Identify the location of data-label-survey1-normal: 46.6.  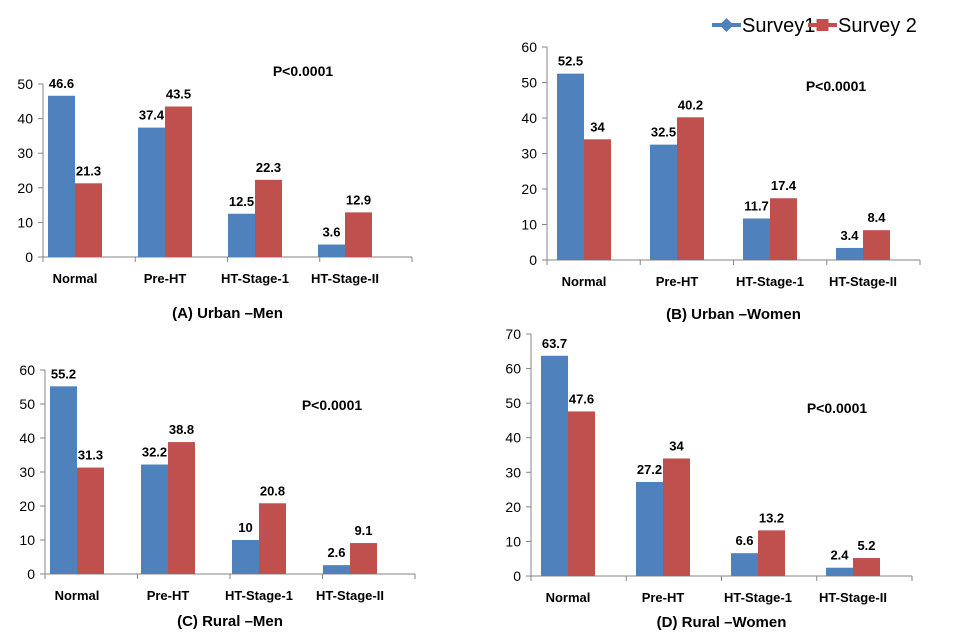
(61, 83).